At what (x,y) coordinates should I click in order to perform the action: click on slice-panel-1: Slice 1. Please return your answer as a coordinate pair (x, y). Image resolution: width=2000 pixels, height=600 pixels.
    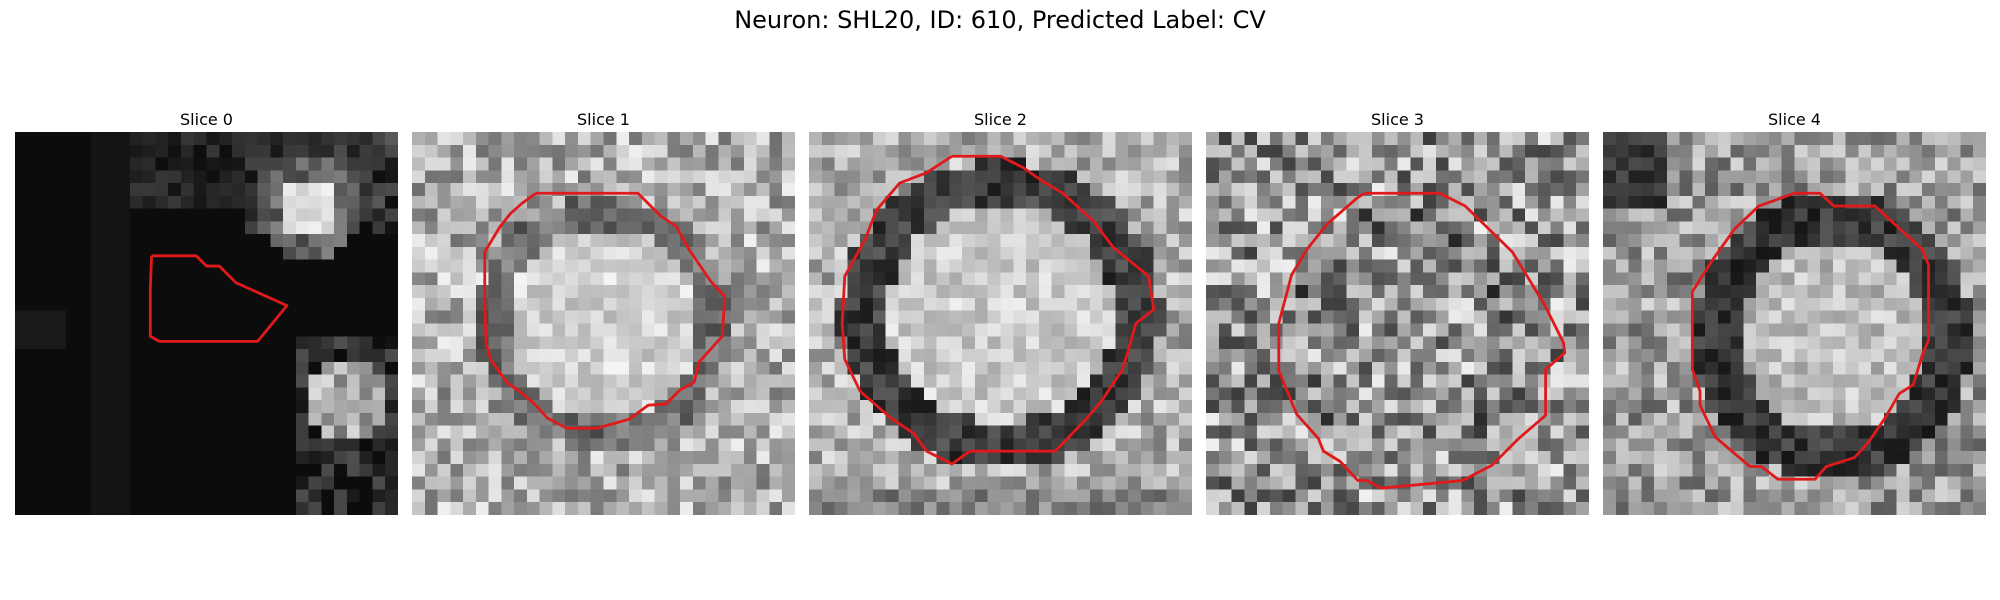
    Looking at the image, I should click on (603, 311).